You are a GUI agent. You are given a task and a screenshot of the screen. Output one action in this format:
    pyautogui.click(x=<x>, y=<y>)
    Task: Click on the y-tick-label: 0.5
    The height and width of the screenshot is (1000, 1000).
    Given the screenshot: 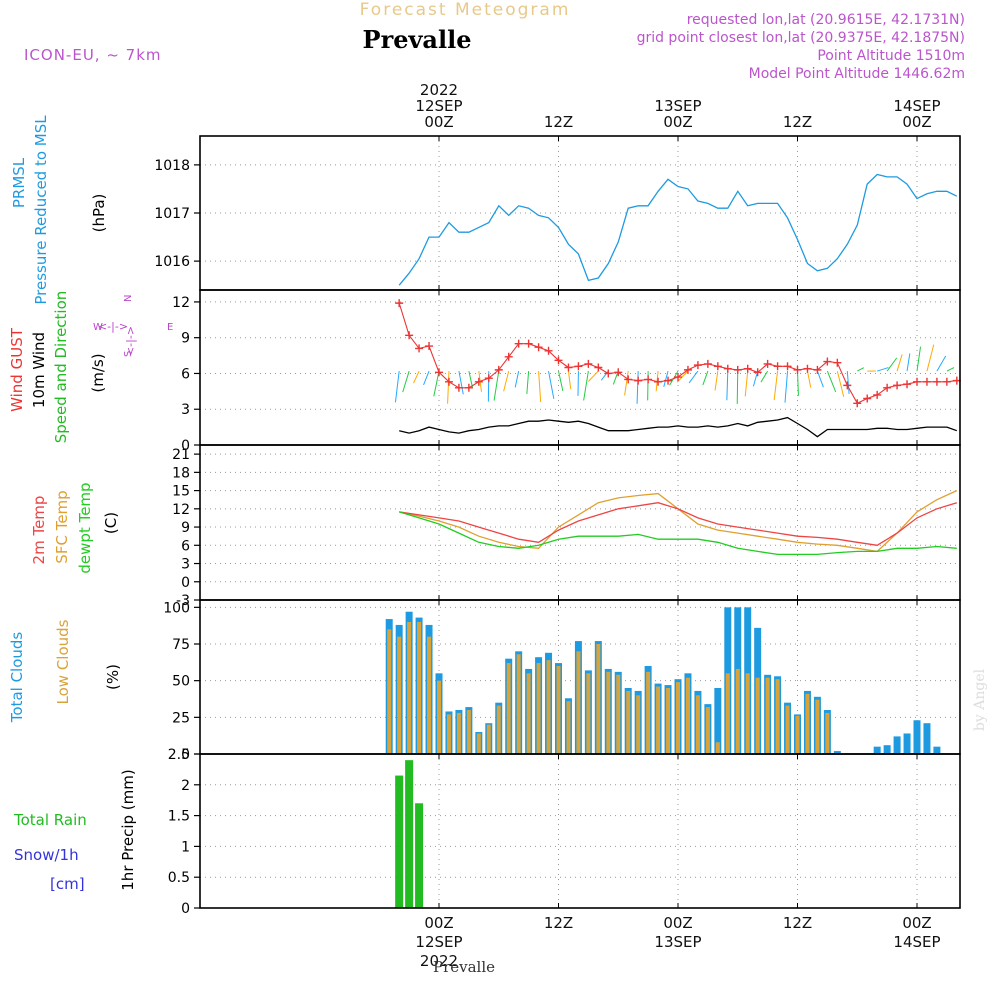 What is the action you would take?
    pyautogui.click(x=179, y=878)
    